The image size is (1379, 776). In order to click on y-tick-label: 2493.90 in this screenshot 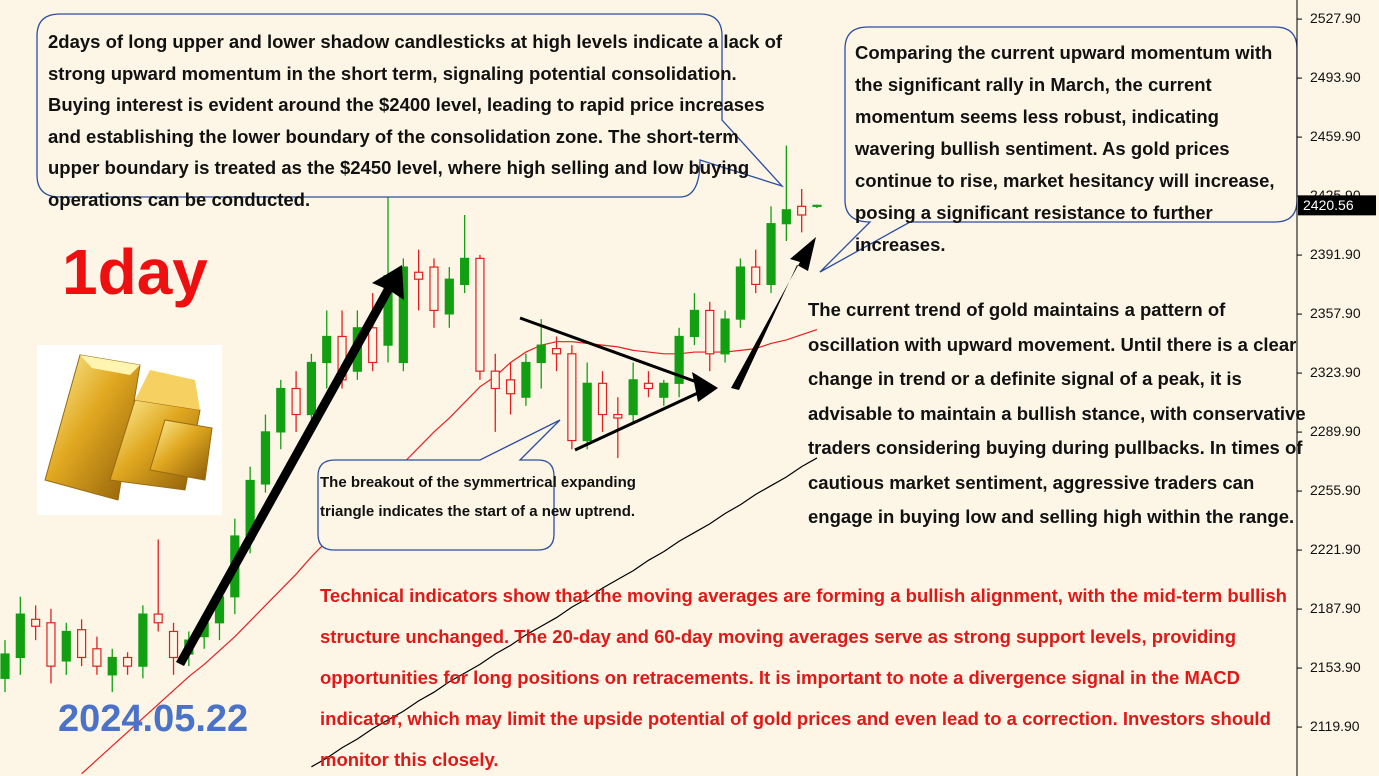, I will do `click(1335, 77)`.